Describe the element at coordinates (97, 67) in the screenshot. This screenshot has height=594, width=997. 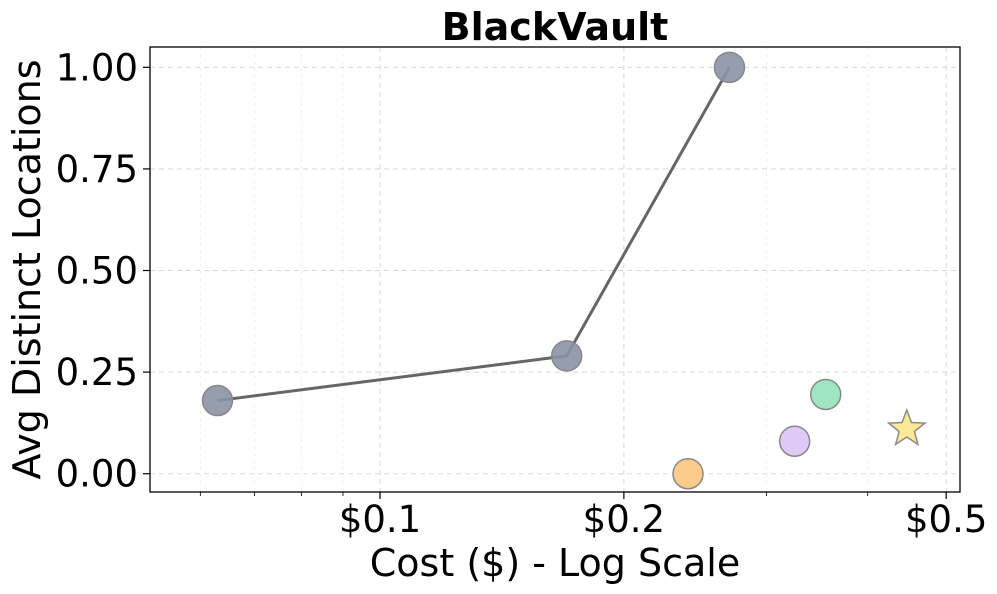
I see `y-tick-label: 1.00` at that location.